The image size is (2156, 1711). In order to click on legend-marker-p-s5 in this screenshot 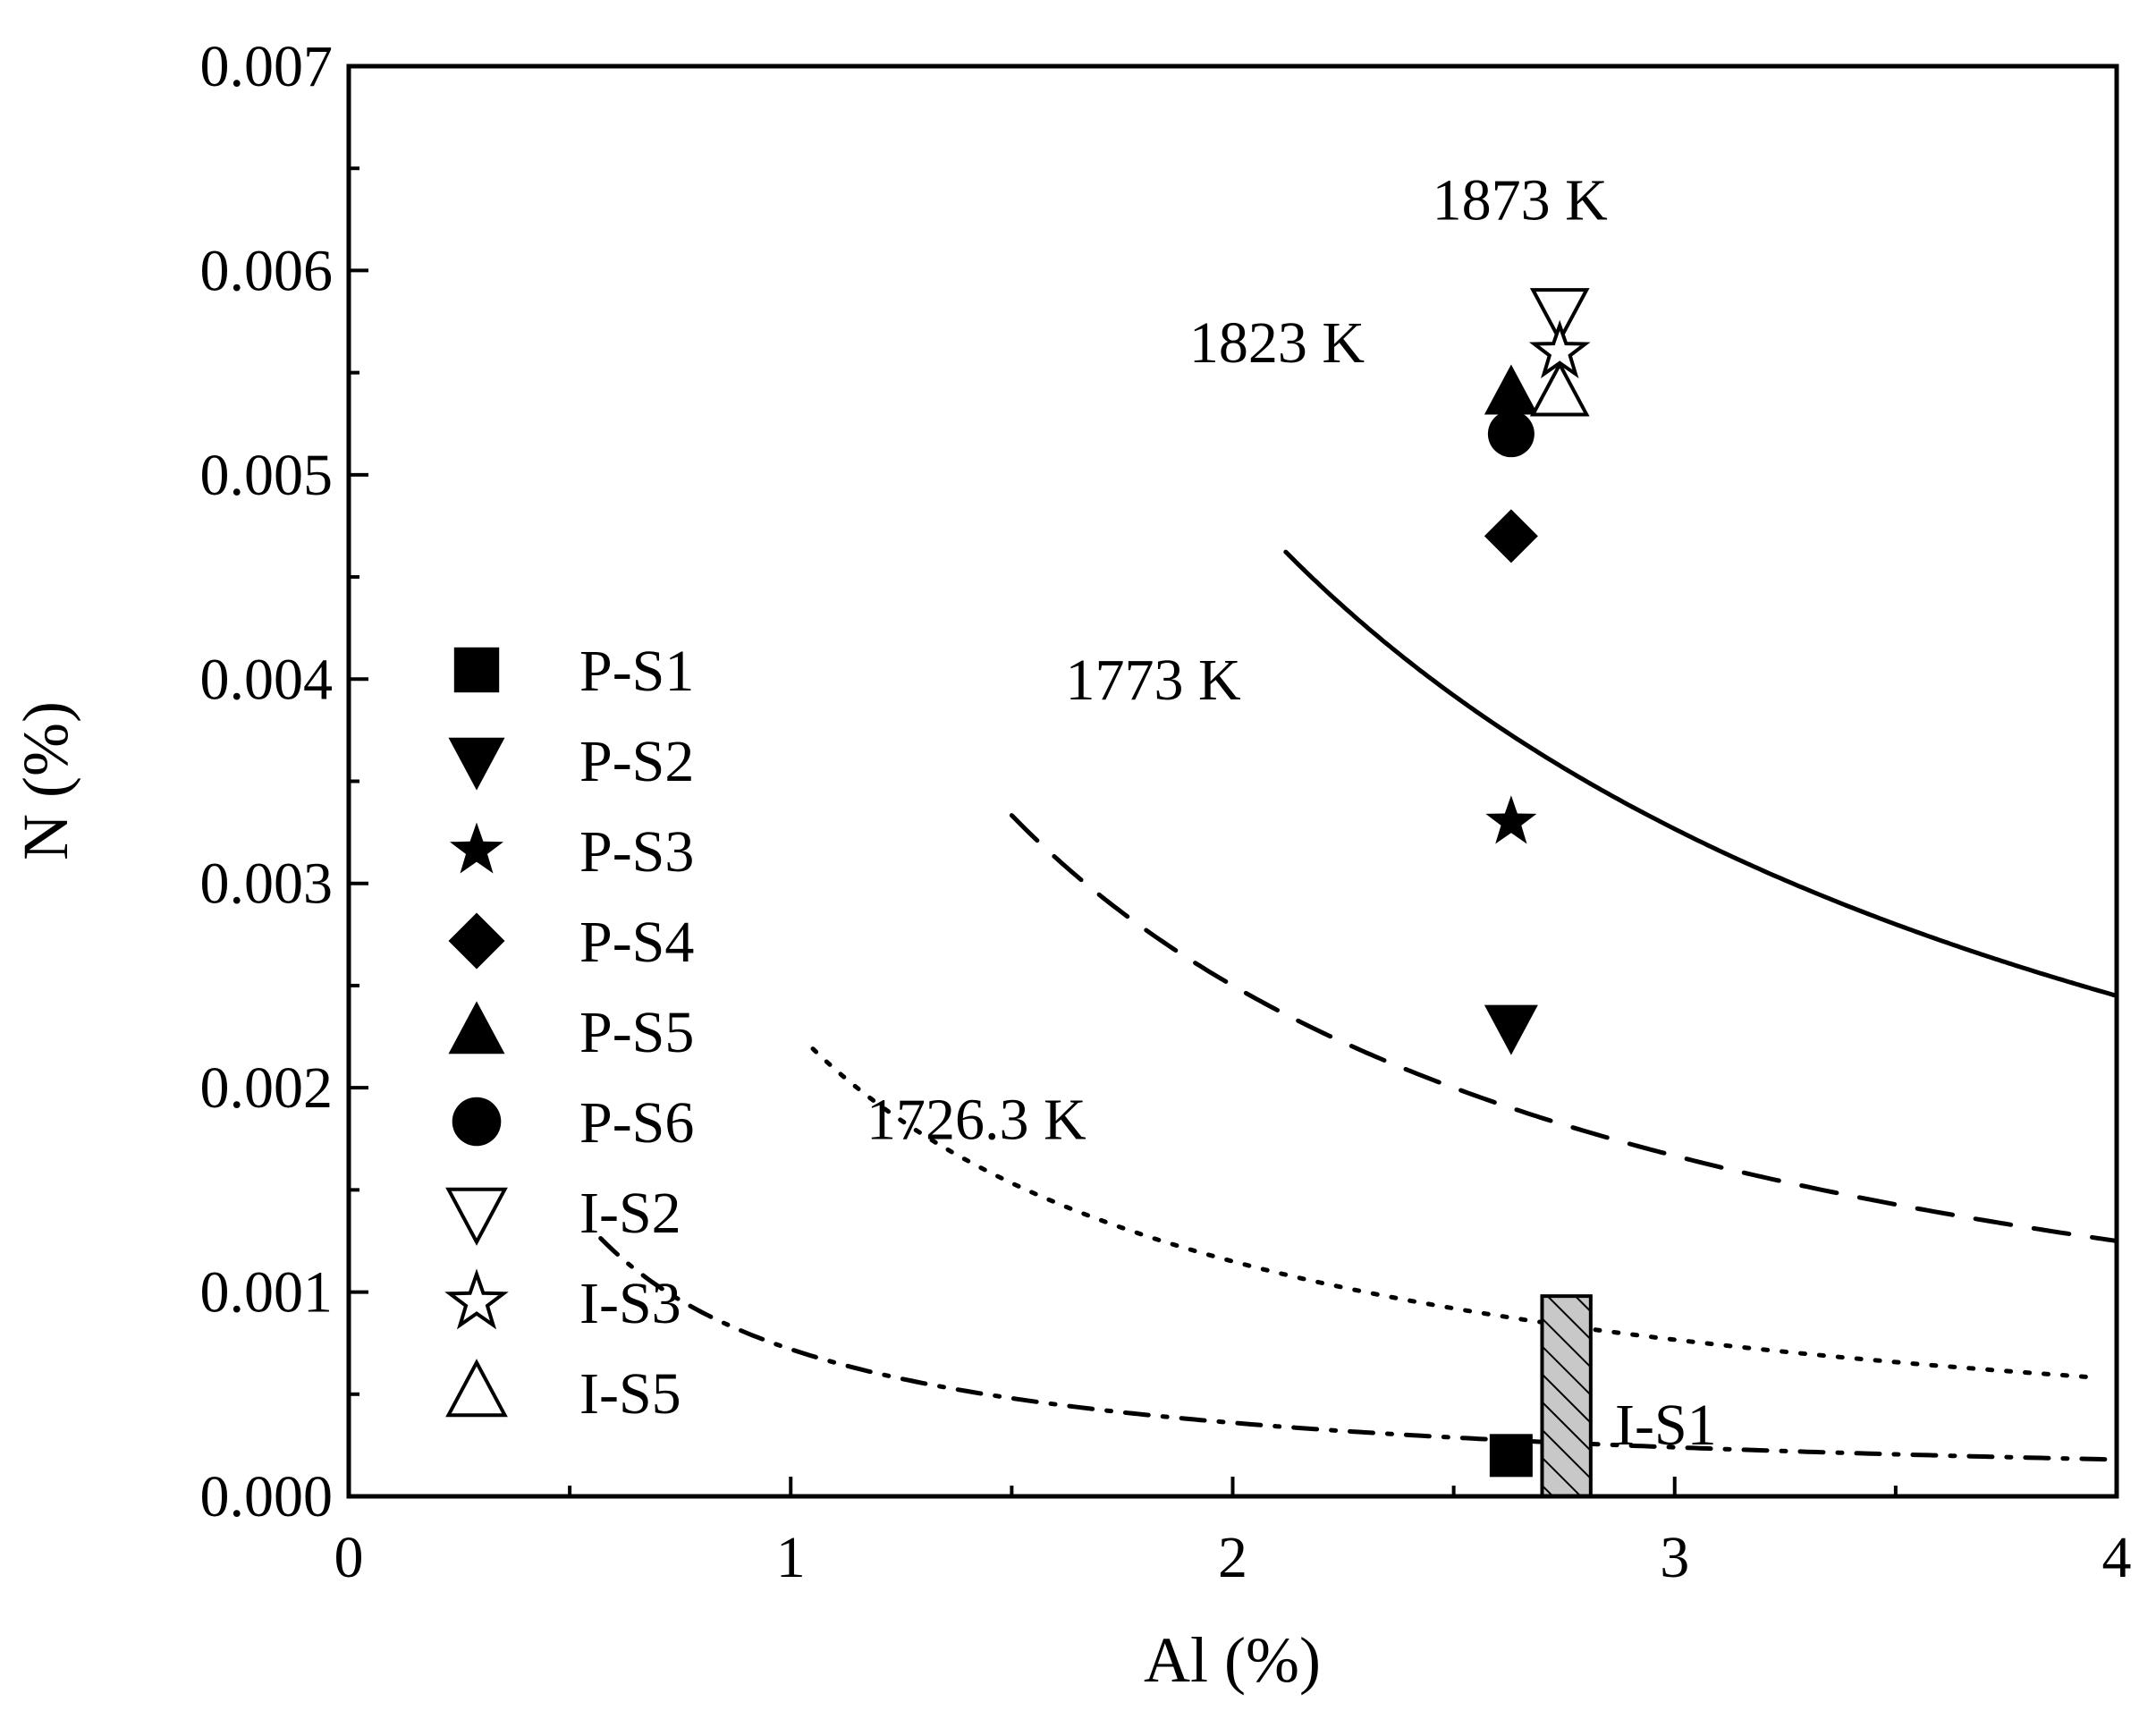, I will do `click(477, 1028)`.